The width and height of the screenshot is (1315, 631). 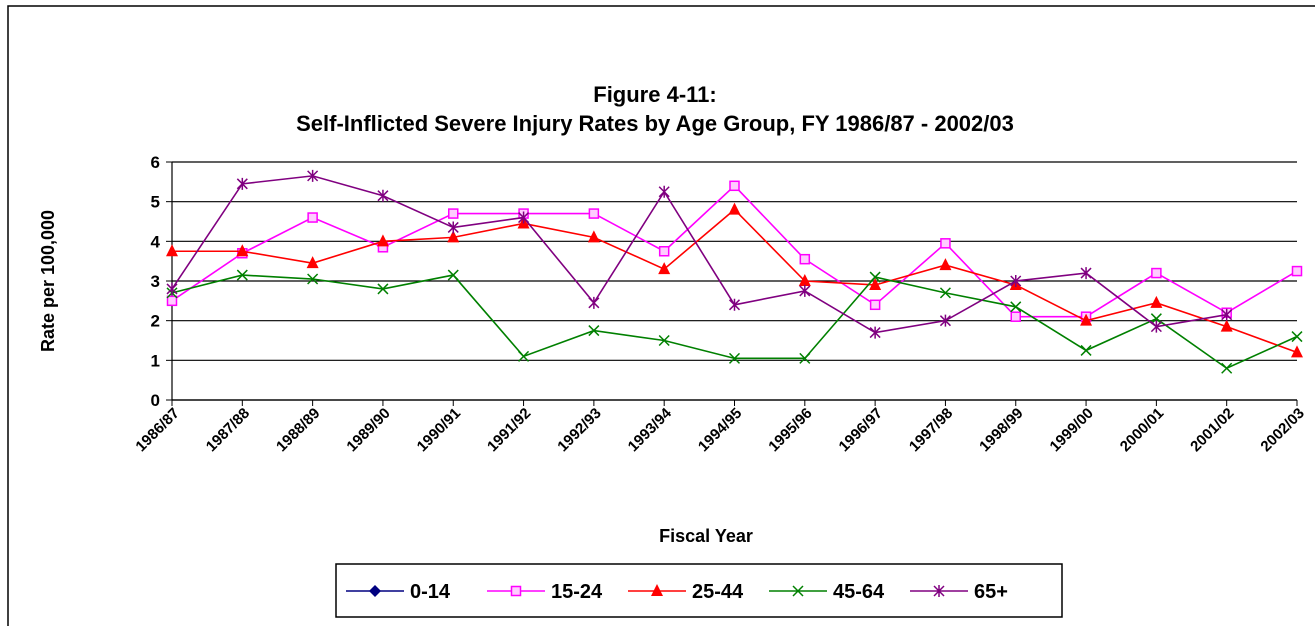 What do you see at coordinates (155, 321) in the screenshot?
I see `y-tick-label: 2` at bounding box center [155, 321].